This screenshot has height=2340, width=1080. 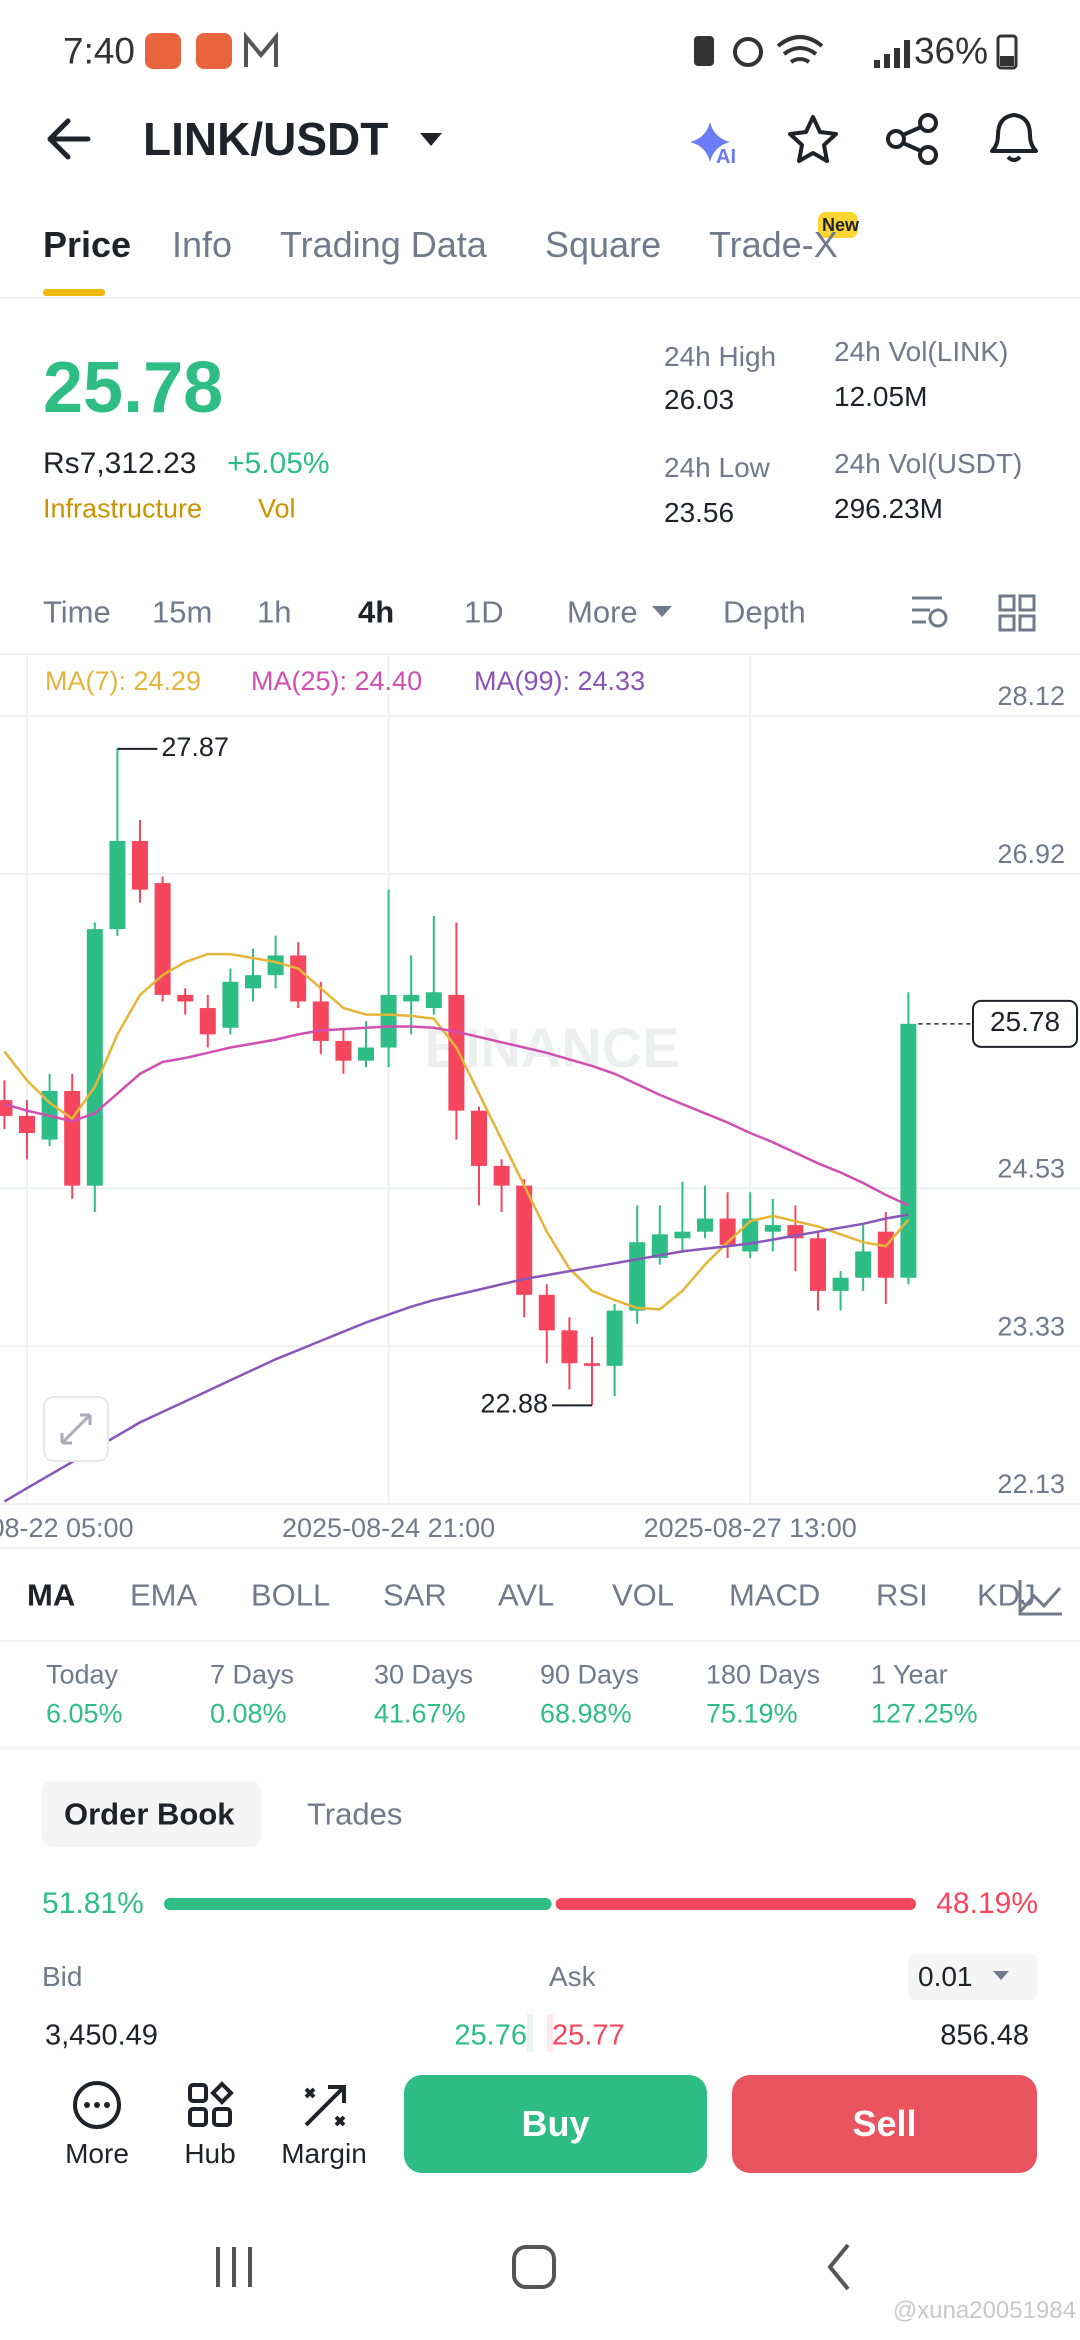 What do you see at coordinates (93, 1903) in the screenshot?
I see `bid-ratio: 51.81%` at bounding box center [93, 1903].